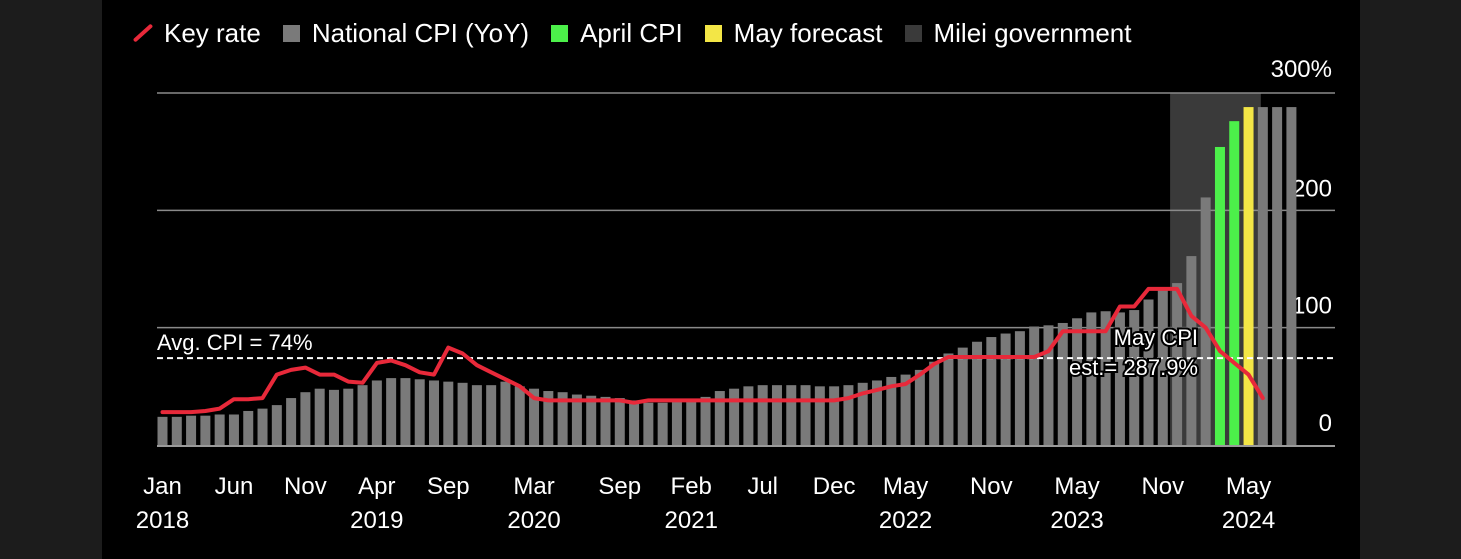  Describe the element at coordinates (162, 486) in the screenshot. I see `x-tick-month: Jan` at that location.